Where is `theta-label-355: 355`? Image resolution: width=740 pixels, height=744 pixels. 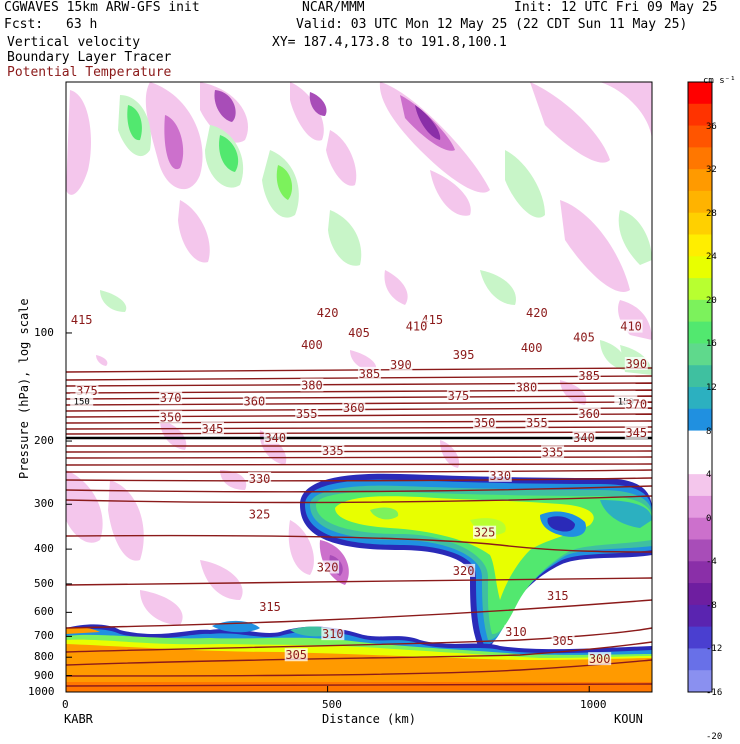
theta-label-355: 355 is located at coordinates (537, 423).